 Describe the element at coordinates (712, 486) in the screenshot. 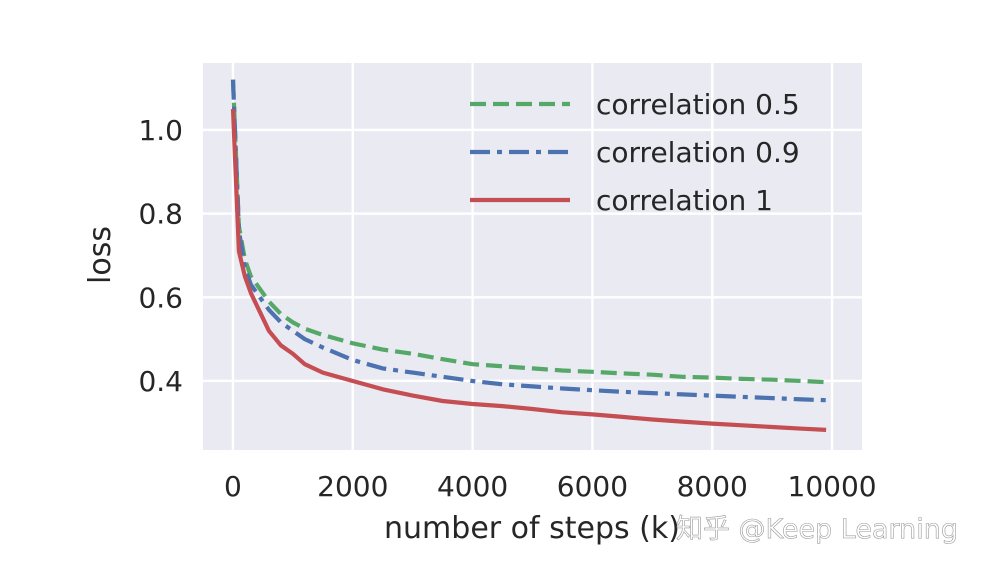

I see `x-tick-label: 8000` at that location.